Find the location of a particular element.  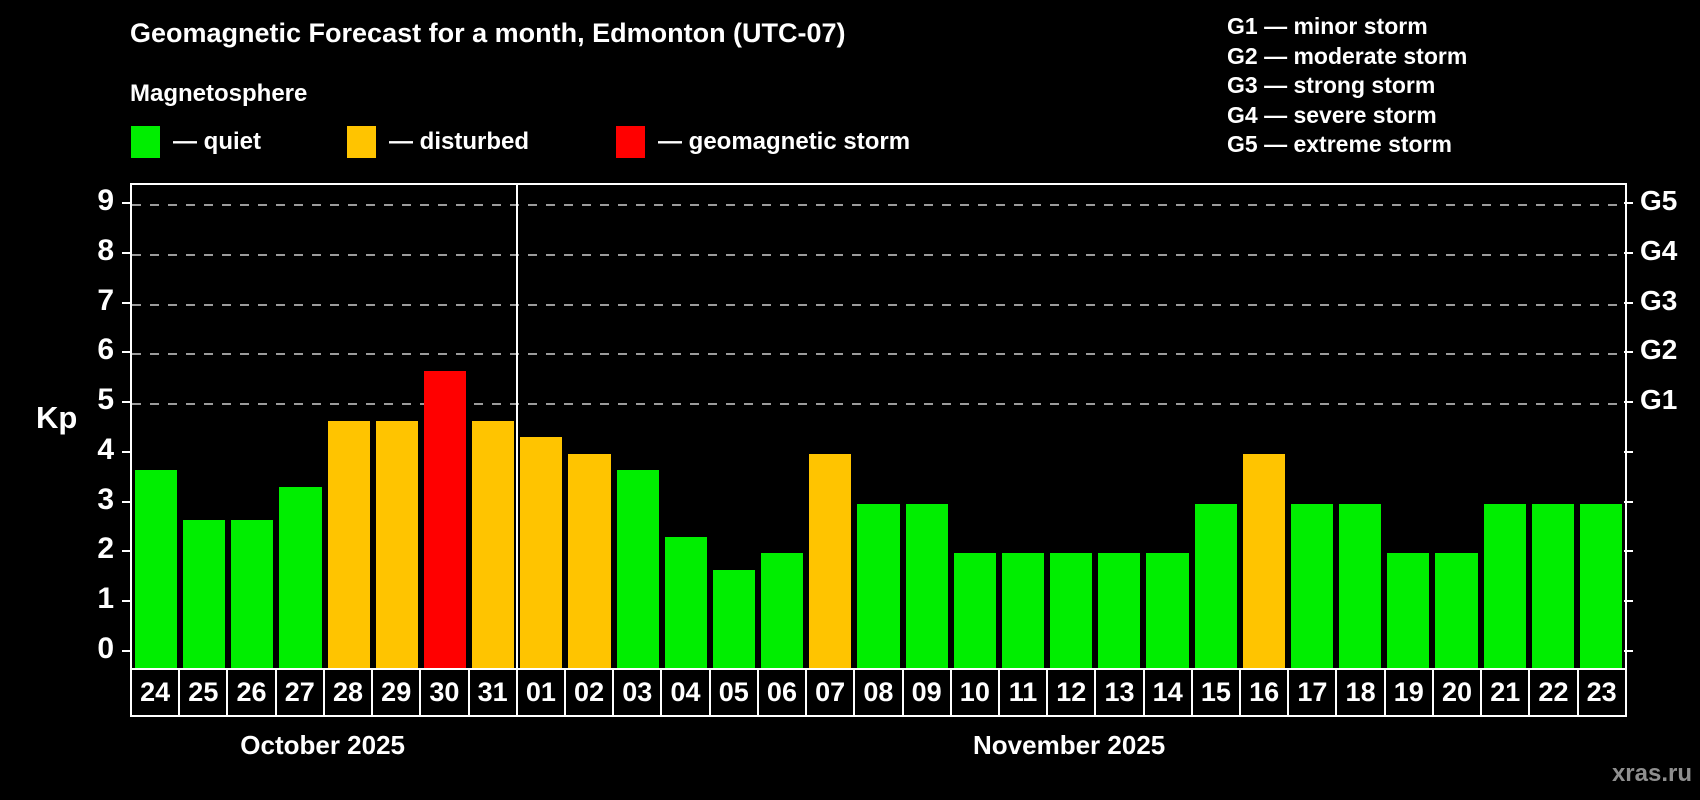

day-label: 22 is located at coordinates (1554, 692).